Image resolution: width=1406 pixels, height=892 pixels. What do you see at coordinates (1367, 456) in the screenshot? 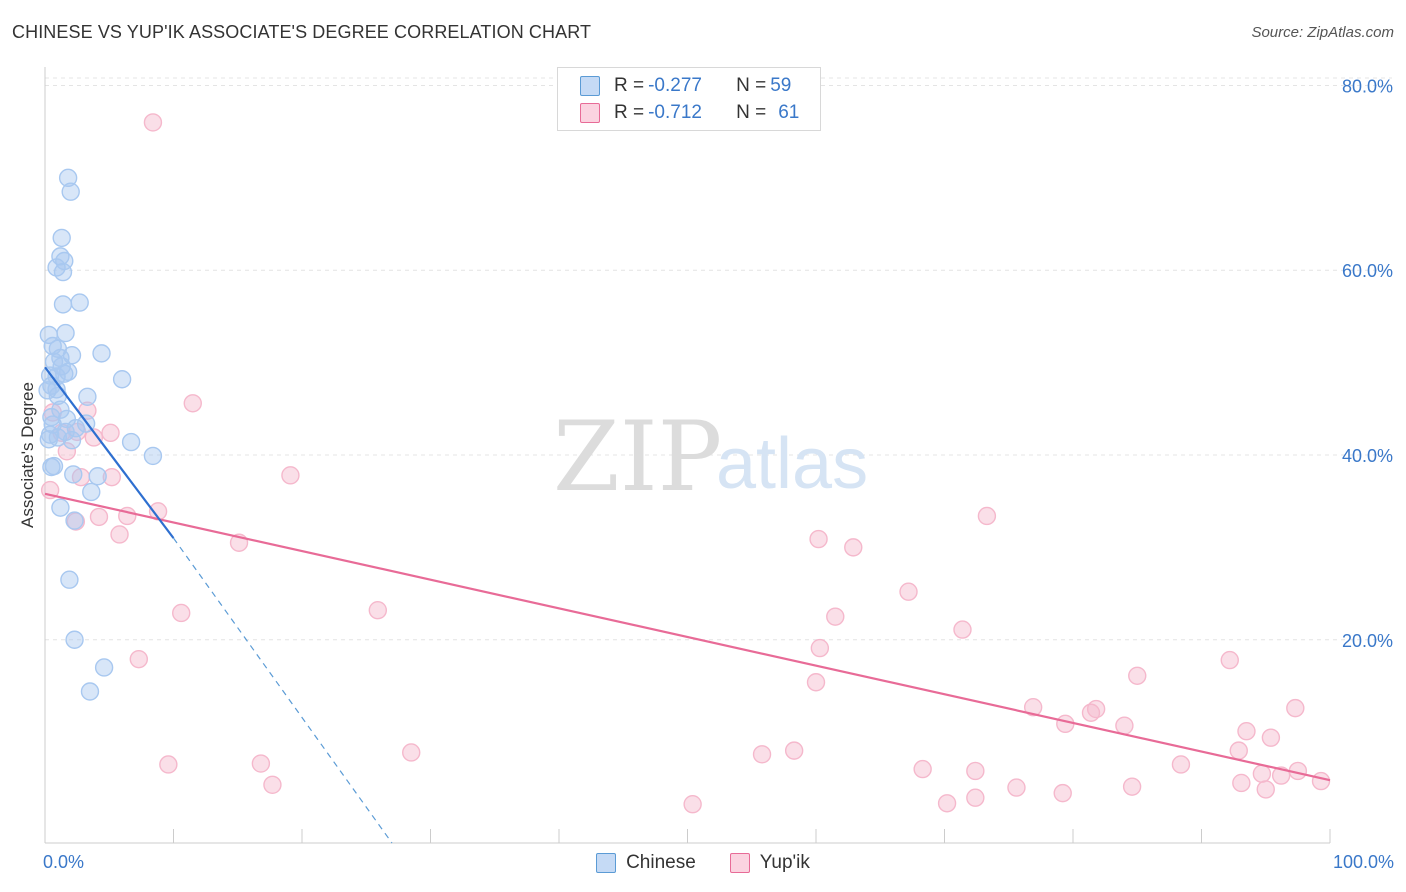
I see `y-tick-label-40: 40.0%` at bounding box center [1367, 456].